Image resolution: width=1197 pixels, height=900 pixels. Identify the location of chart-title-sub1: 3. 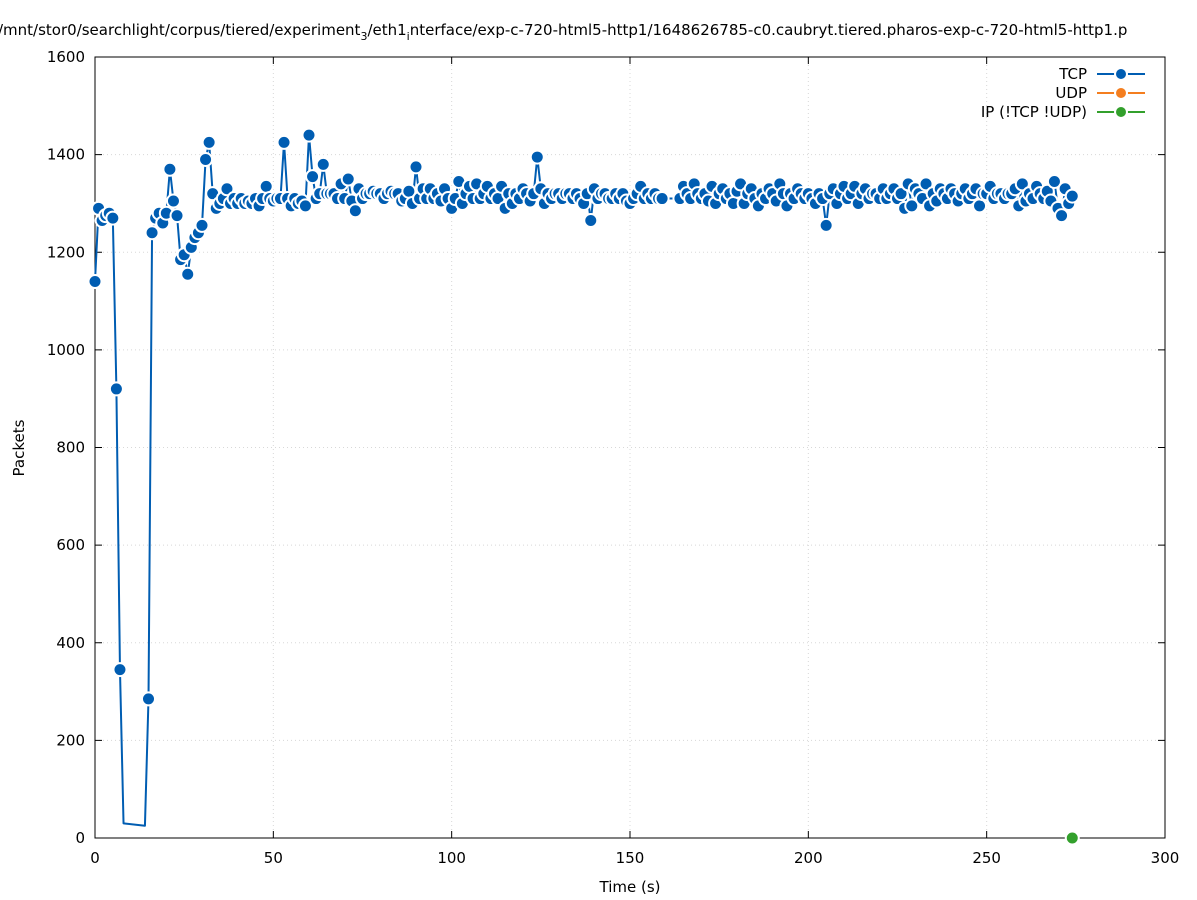
(363, 36).